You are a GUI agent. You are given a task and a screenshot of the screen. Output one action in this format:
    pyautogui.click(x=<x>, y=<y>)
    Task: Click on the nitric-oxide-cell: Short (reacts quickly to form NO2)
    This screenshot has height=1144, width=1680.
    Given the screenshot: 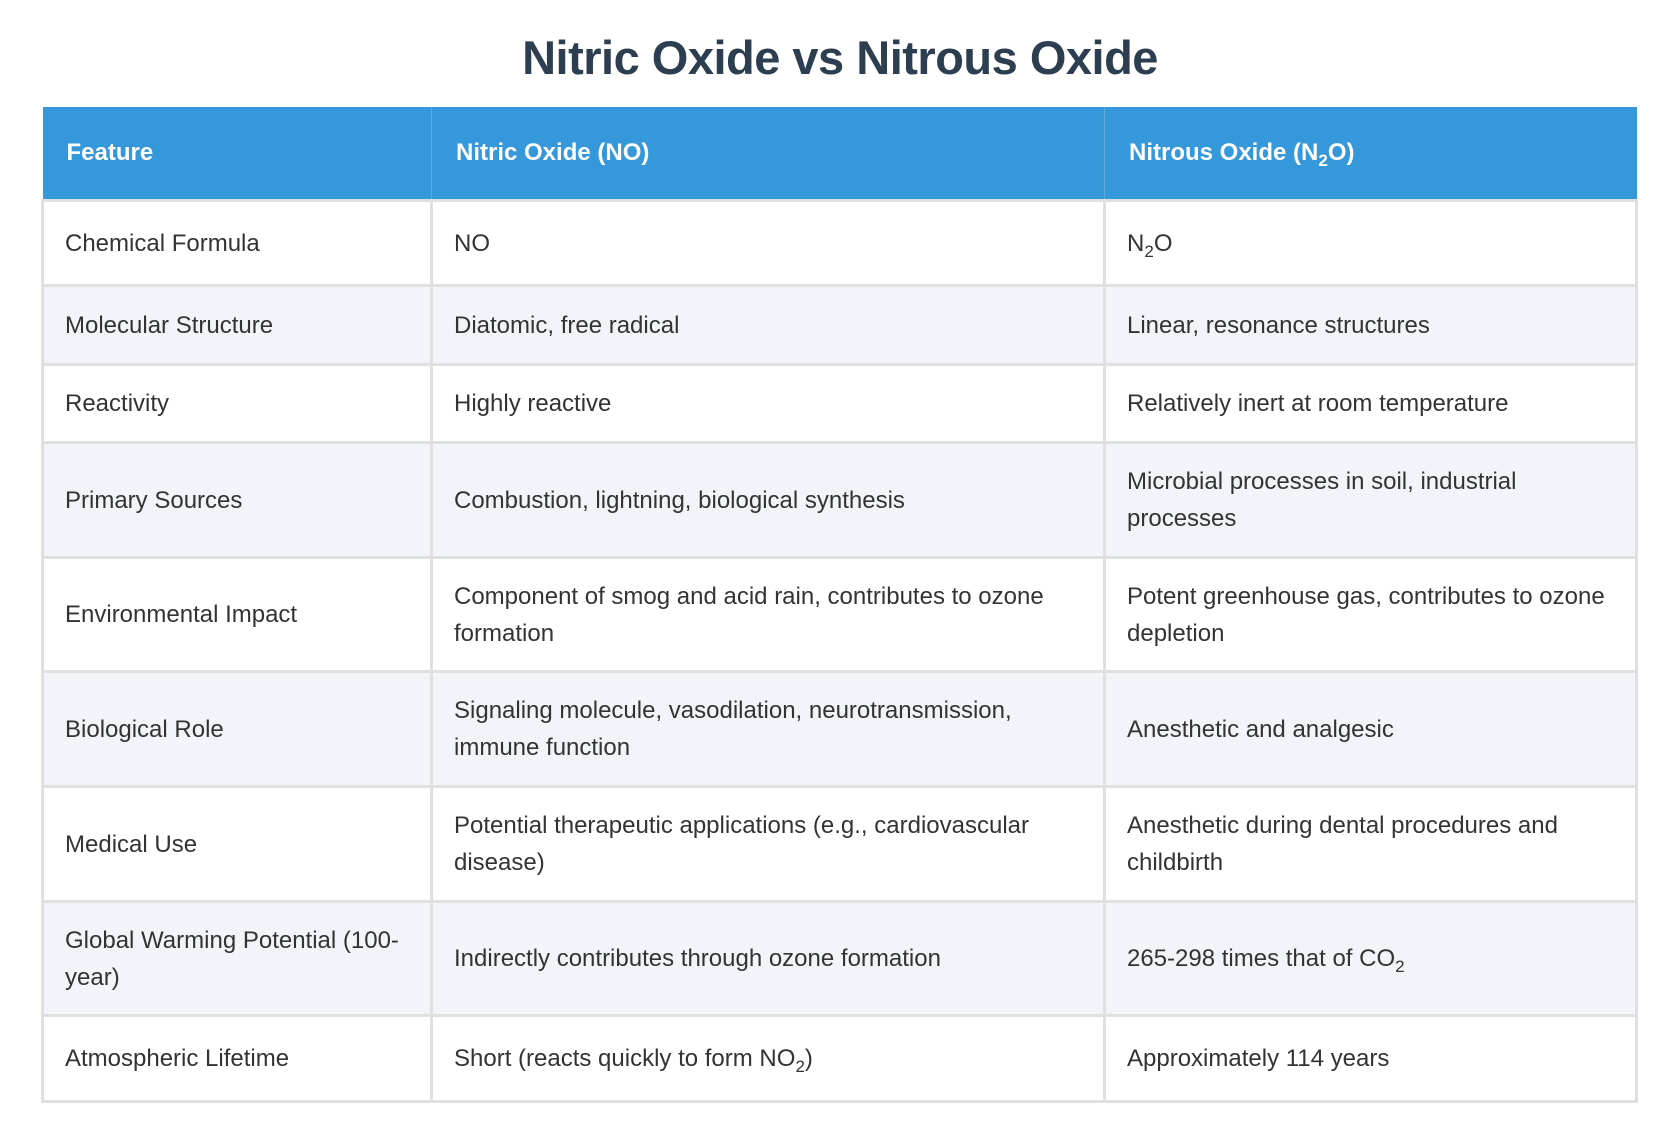 What is the action you would take?
    pyautogui.click(x=768, y=1058)
    